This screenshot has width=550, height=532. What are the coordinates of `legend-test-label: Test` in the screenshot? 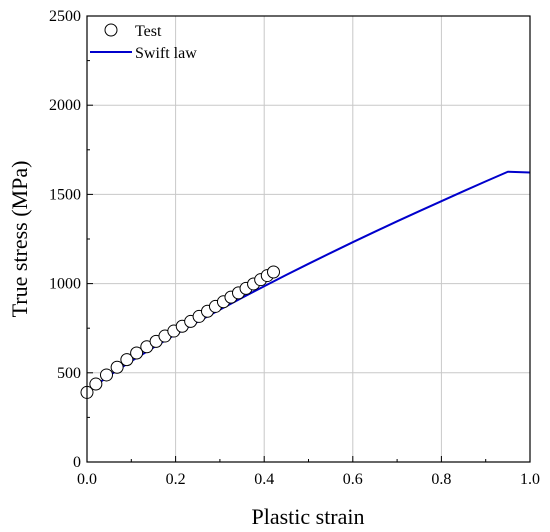 It's located at (148, 31).